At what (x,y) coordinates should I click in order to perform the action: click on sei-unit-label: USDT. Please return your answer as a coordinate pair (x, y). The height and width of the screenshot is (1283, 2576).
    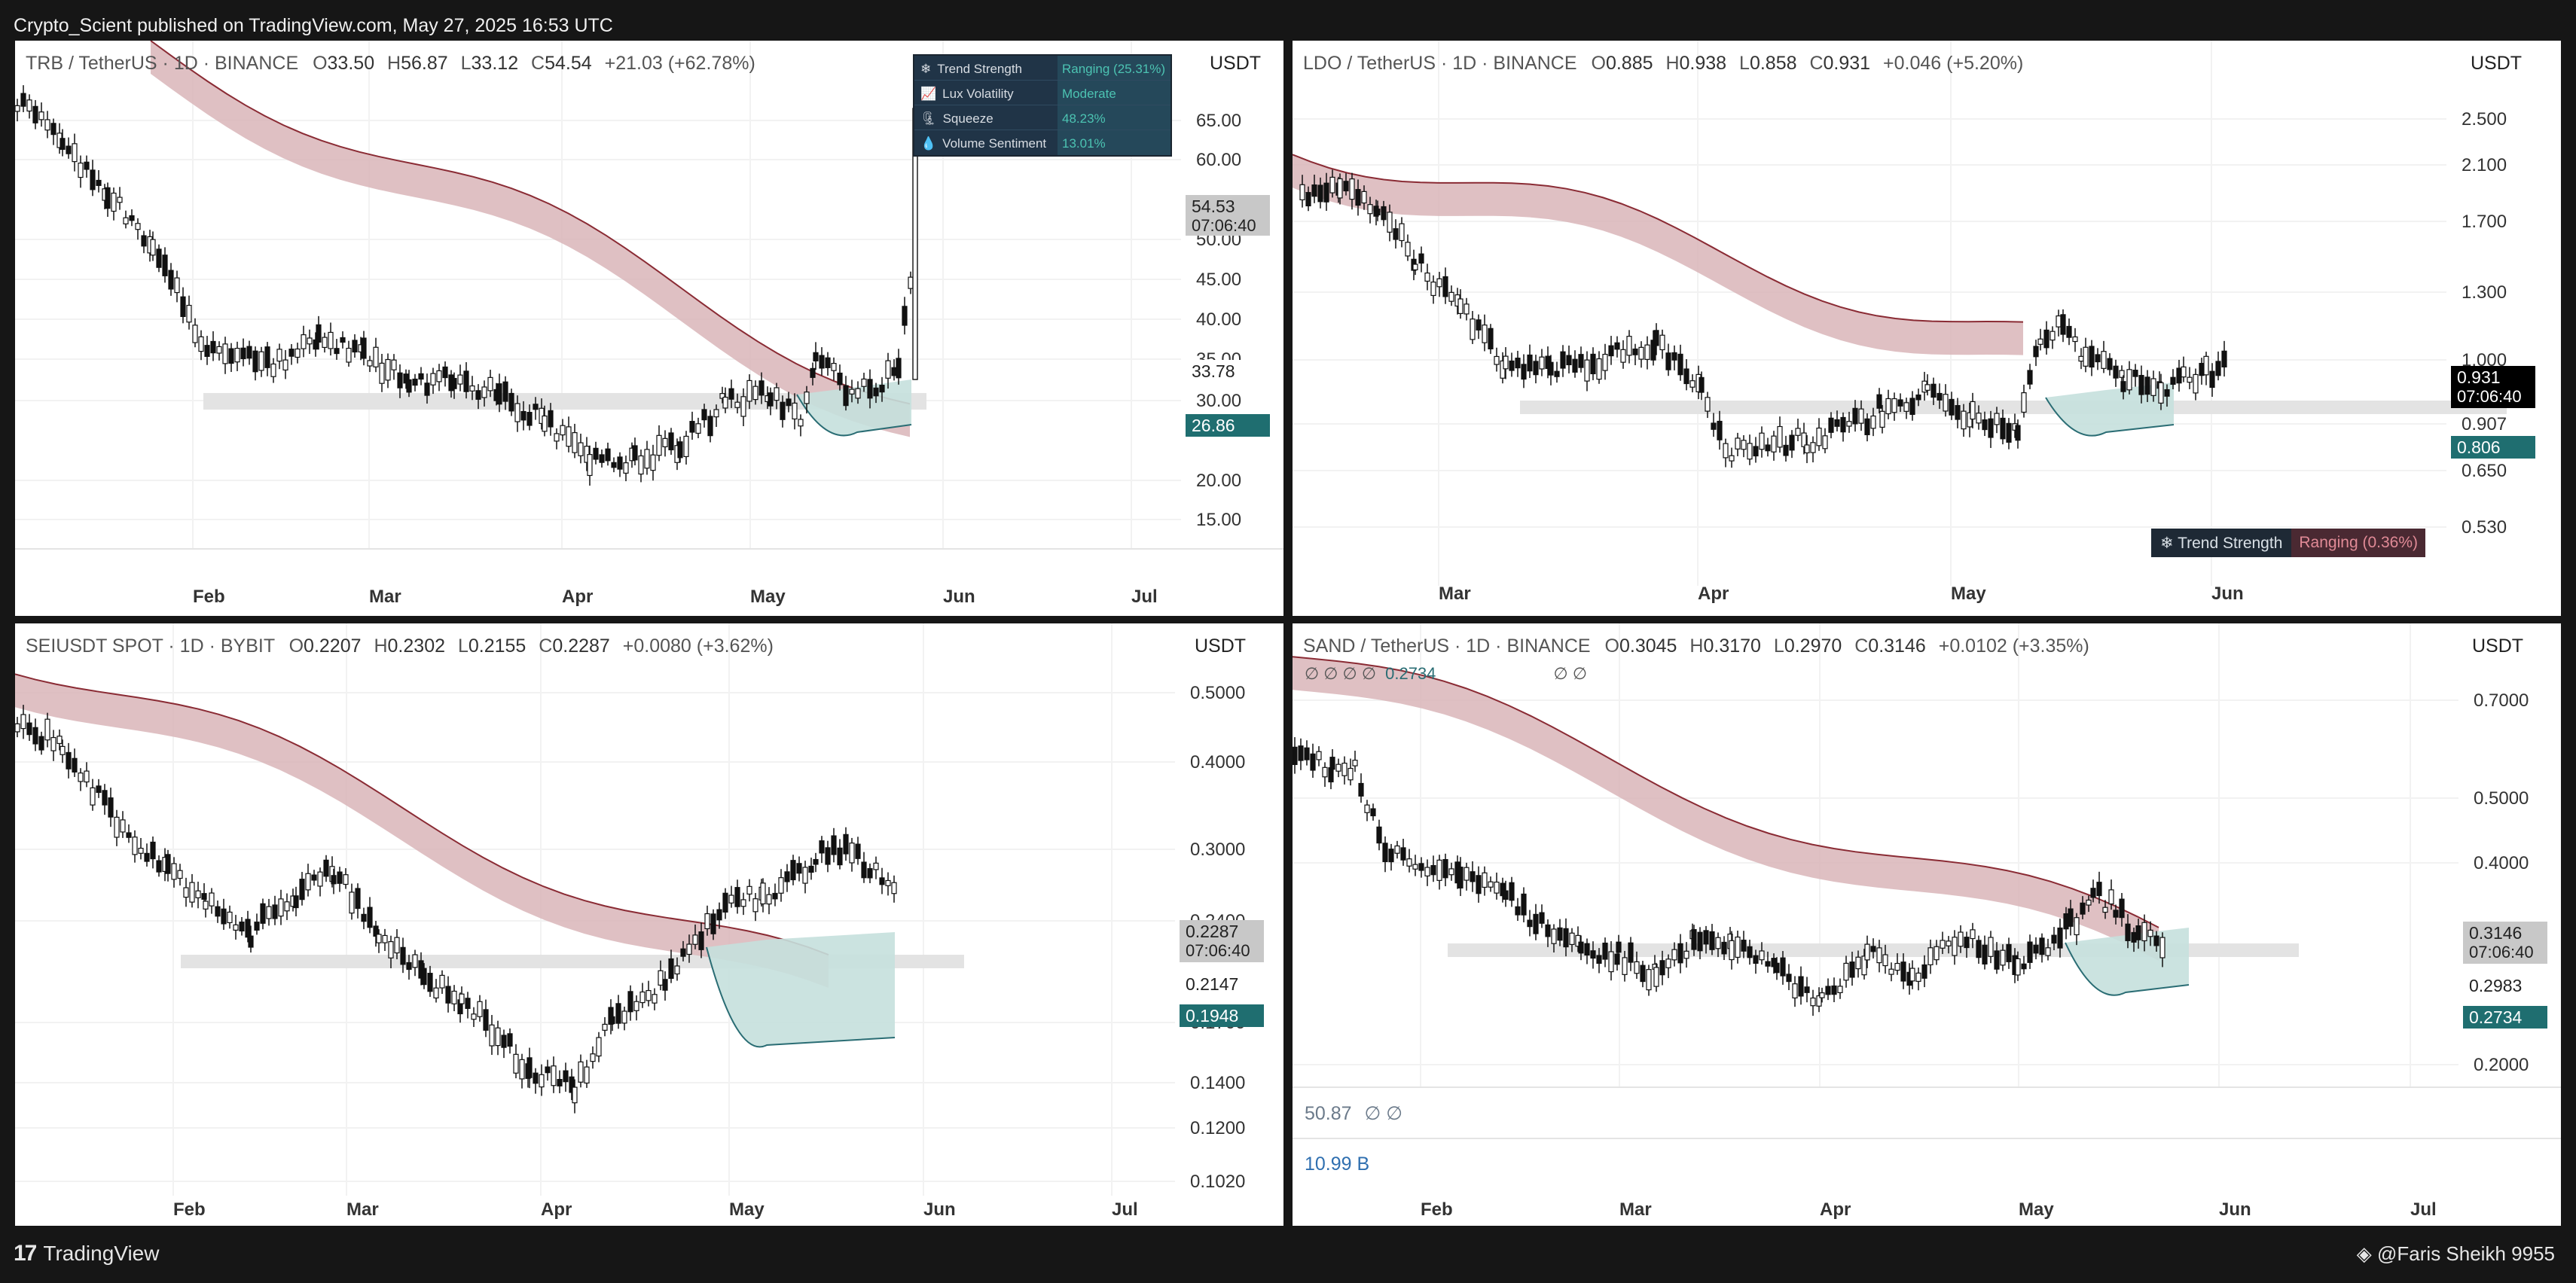
    Looking at the image, I should click on (1221, 646).